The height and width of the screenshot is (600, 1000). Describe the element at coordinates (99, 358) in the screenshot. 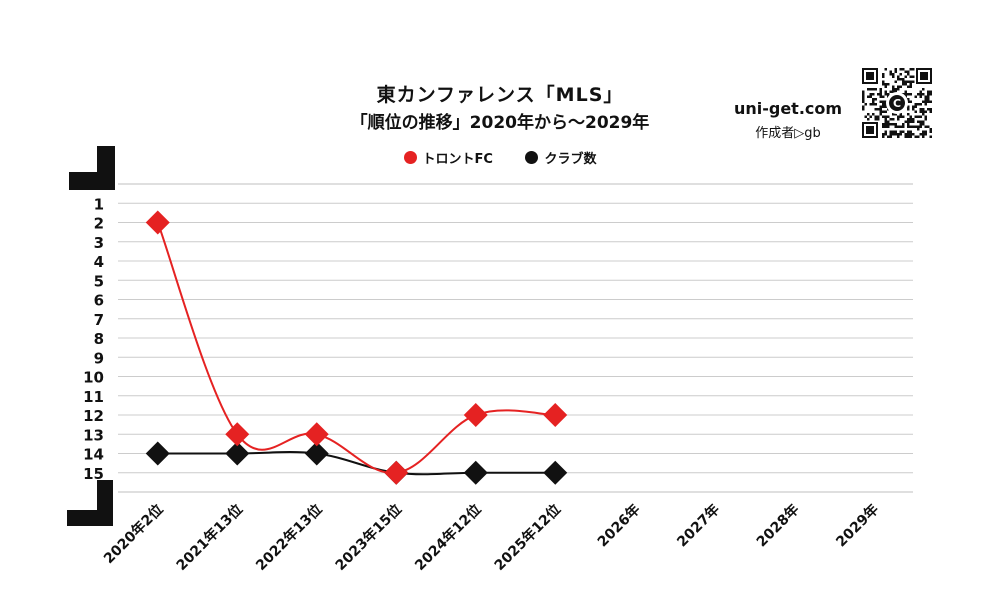

I see `y-tick-label: 9` at that location.